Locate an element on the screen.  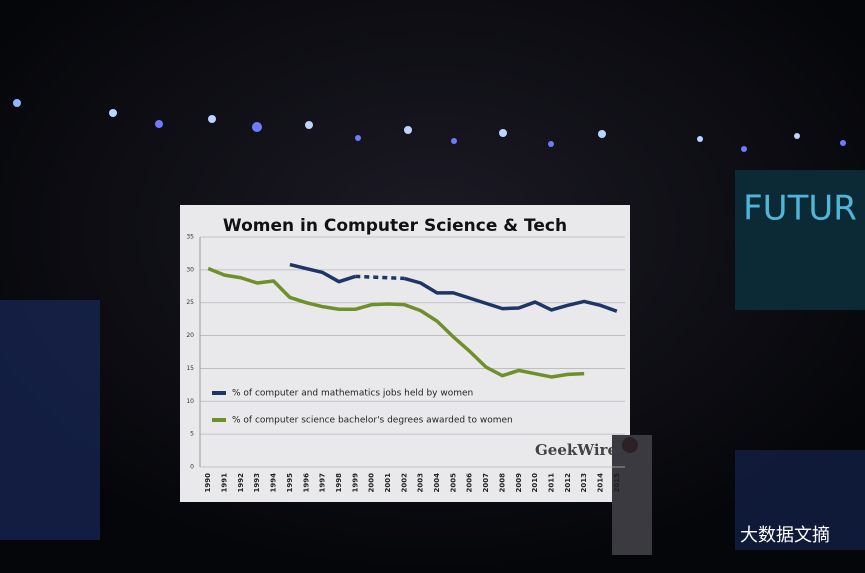
x-tick-label: 2010 is located at coordinates (535, 483).